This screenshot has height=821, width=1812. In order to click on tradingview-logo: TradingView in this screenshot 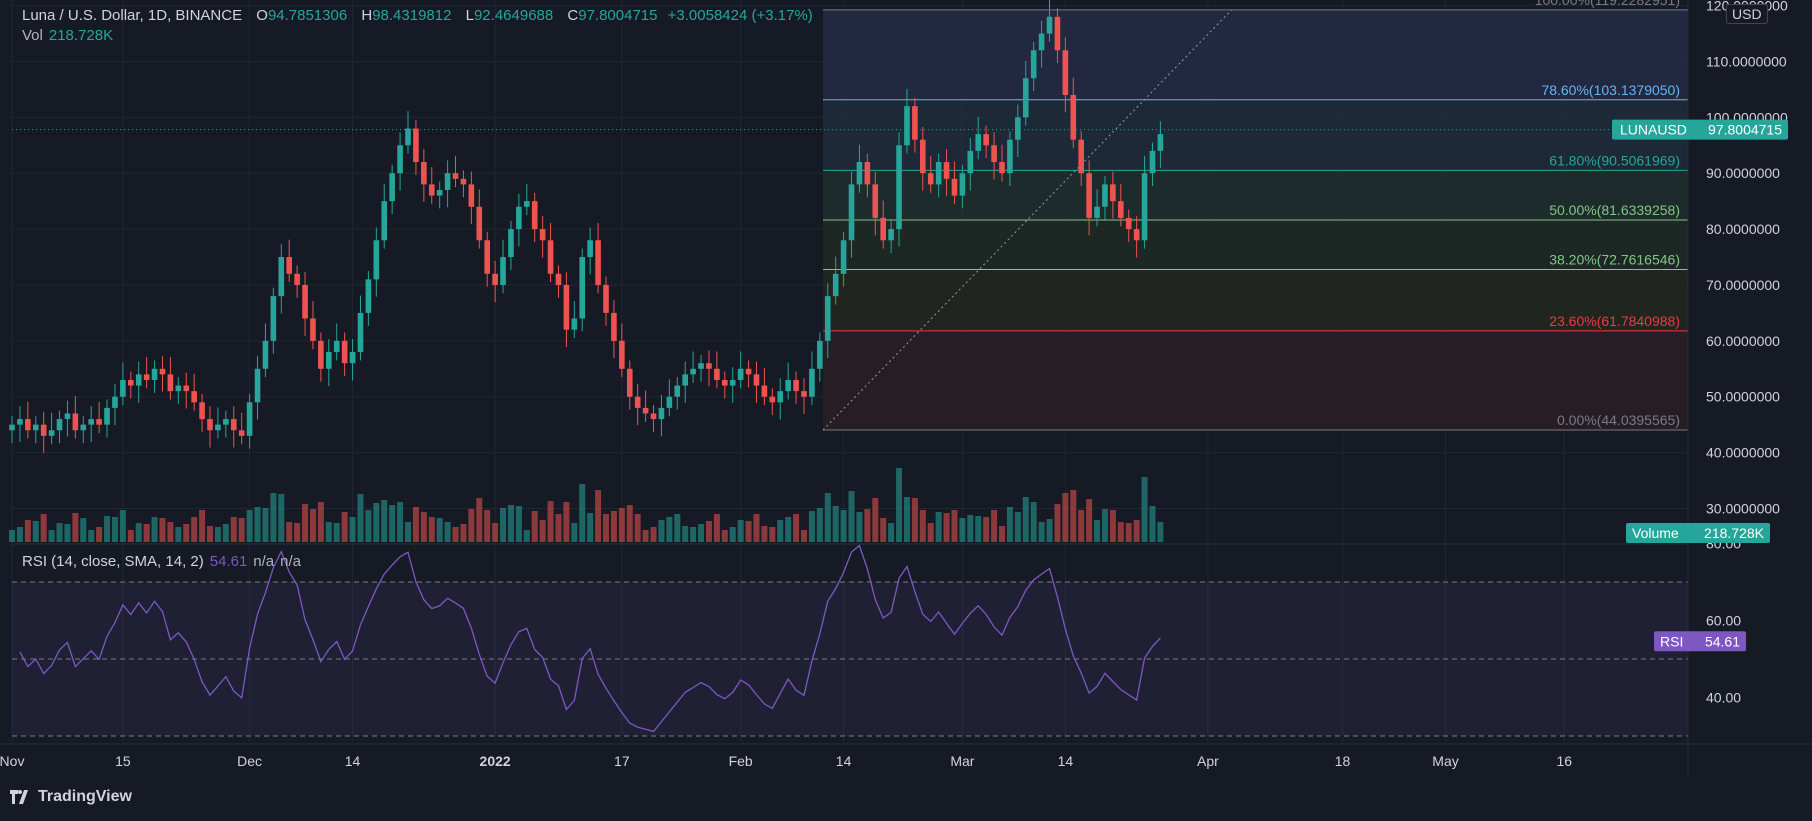, I will do `click(71, 797)`.